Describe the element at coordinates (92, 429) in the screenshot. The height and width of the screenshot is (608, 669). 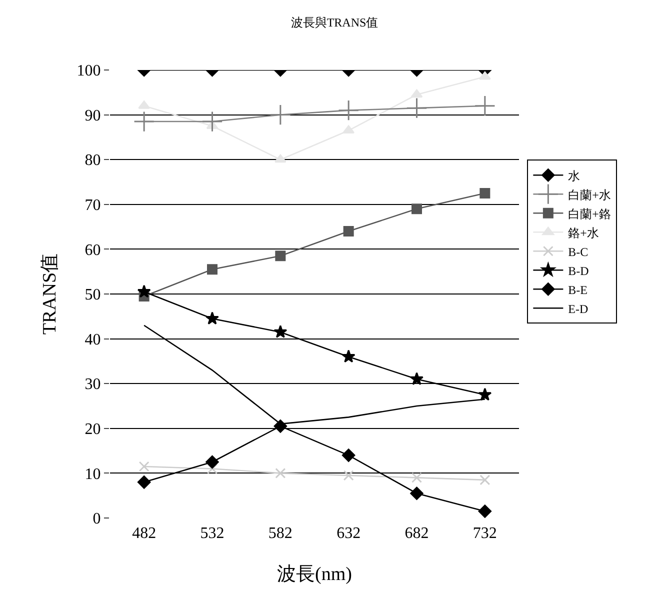
I see `y-tick-label: 20` at that location.